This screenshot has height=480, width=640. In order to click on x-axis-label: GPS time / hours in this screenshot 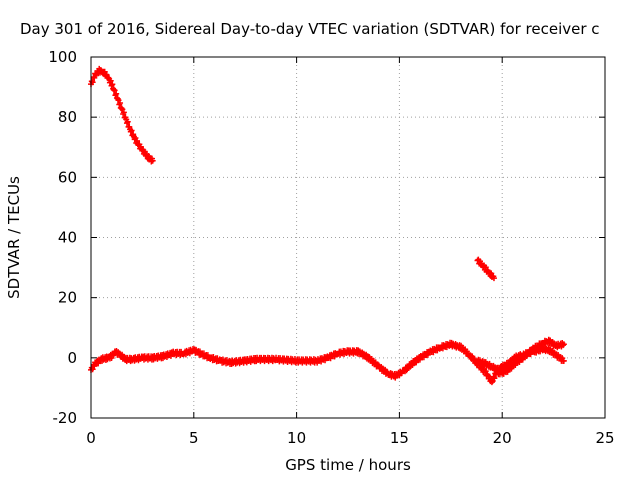, I will do `click(348, 465)`.